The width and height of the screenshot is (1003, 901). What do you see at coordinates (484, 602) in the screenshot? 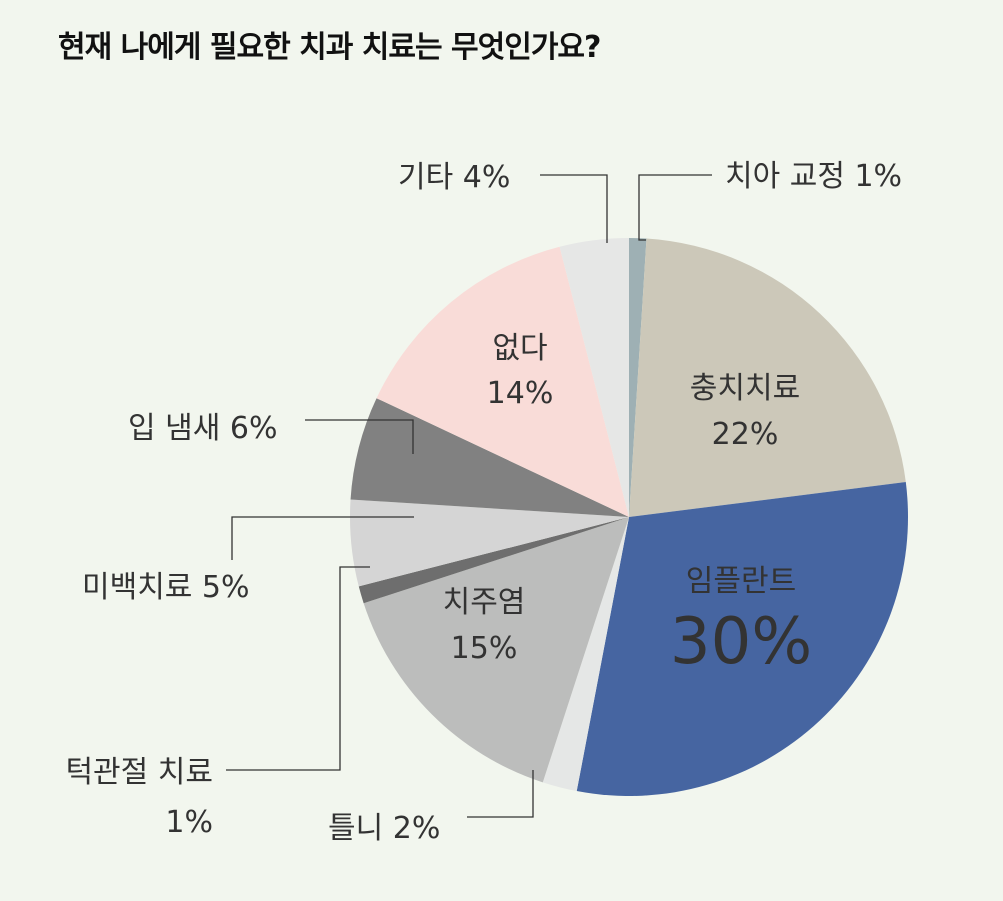
I see `slice-label: 치주염` at bounding box center [484, 602].